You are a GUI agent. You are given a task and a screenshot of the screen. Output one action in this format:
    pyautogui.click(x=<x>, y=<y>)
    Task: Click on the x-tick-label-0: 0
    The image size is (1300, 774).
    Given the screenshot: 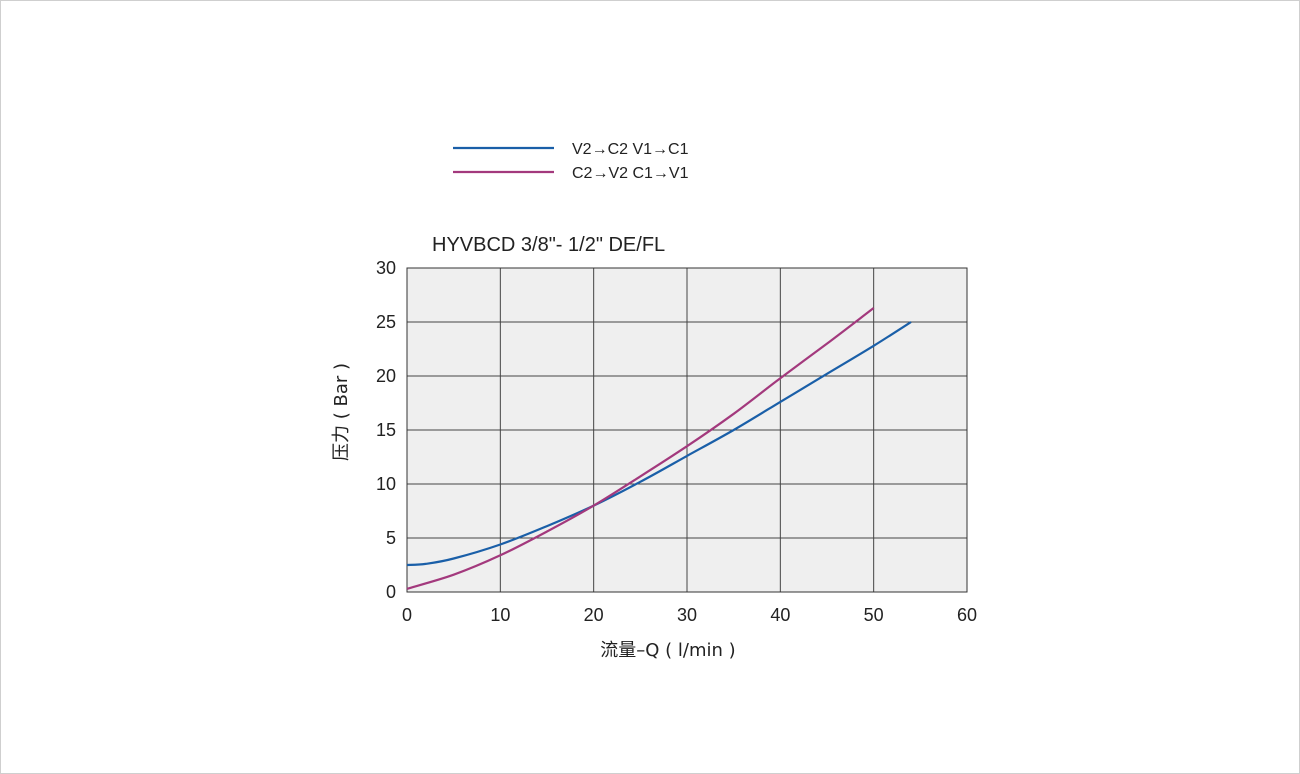 What is the action you would take?
    pyautogui.click(x=407, y=615)
    